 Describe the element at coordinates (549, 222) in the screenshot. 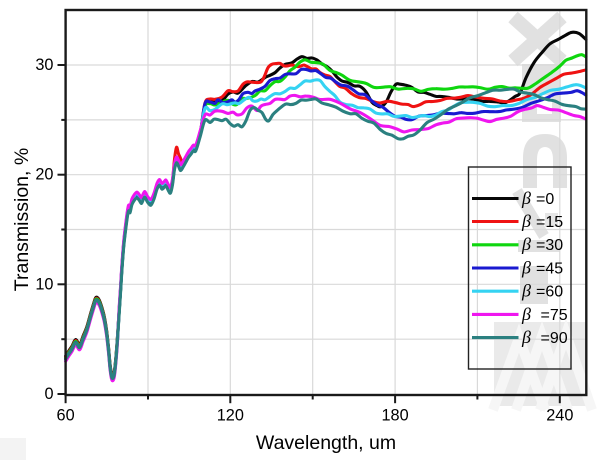

I see `svg-text: =15` at that location.